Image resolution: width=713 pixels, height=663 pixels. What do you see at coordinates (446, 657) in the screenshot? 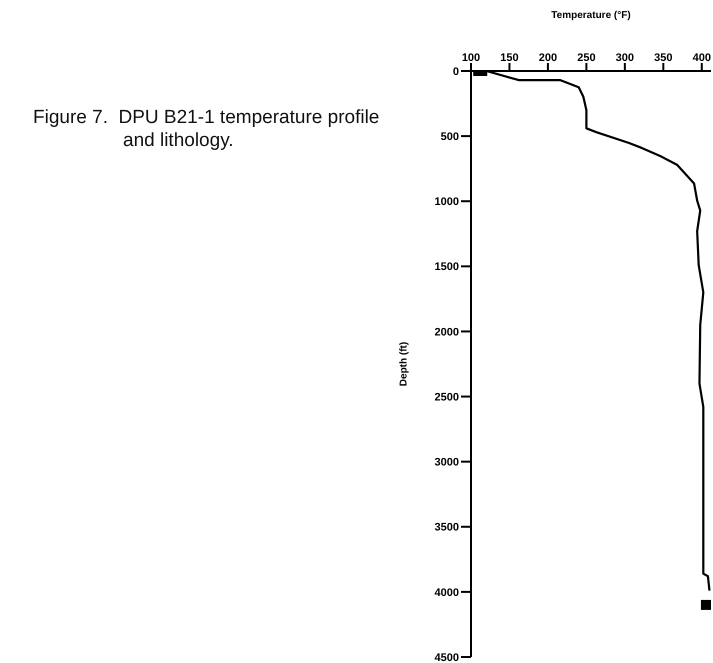
I see `y-tick-label: 4500` at bounding box center [446, 657].